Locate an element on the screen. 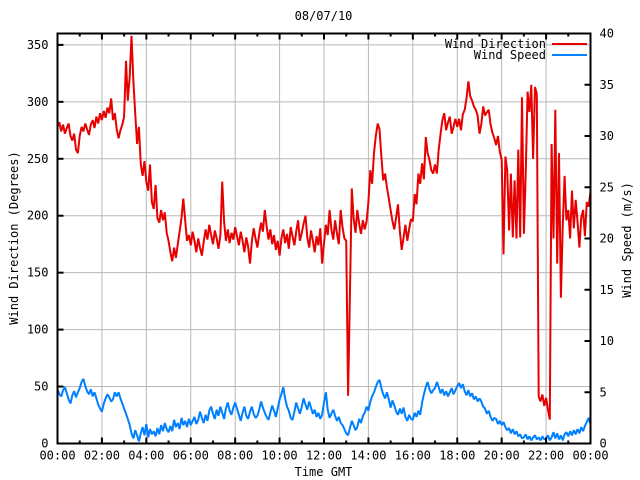 The width and height of the screenshot is (640, 480). svg-text: 350 is located at coordinates (38, 45).